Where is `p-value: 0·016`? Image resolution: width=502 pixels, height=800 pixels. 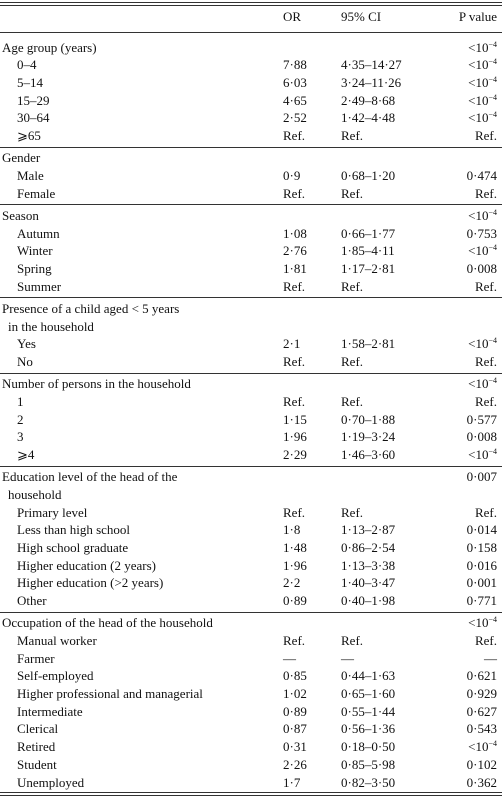 p-value: 0·016 is located at coordinates (481, 565).